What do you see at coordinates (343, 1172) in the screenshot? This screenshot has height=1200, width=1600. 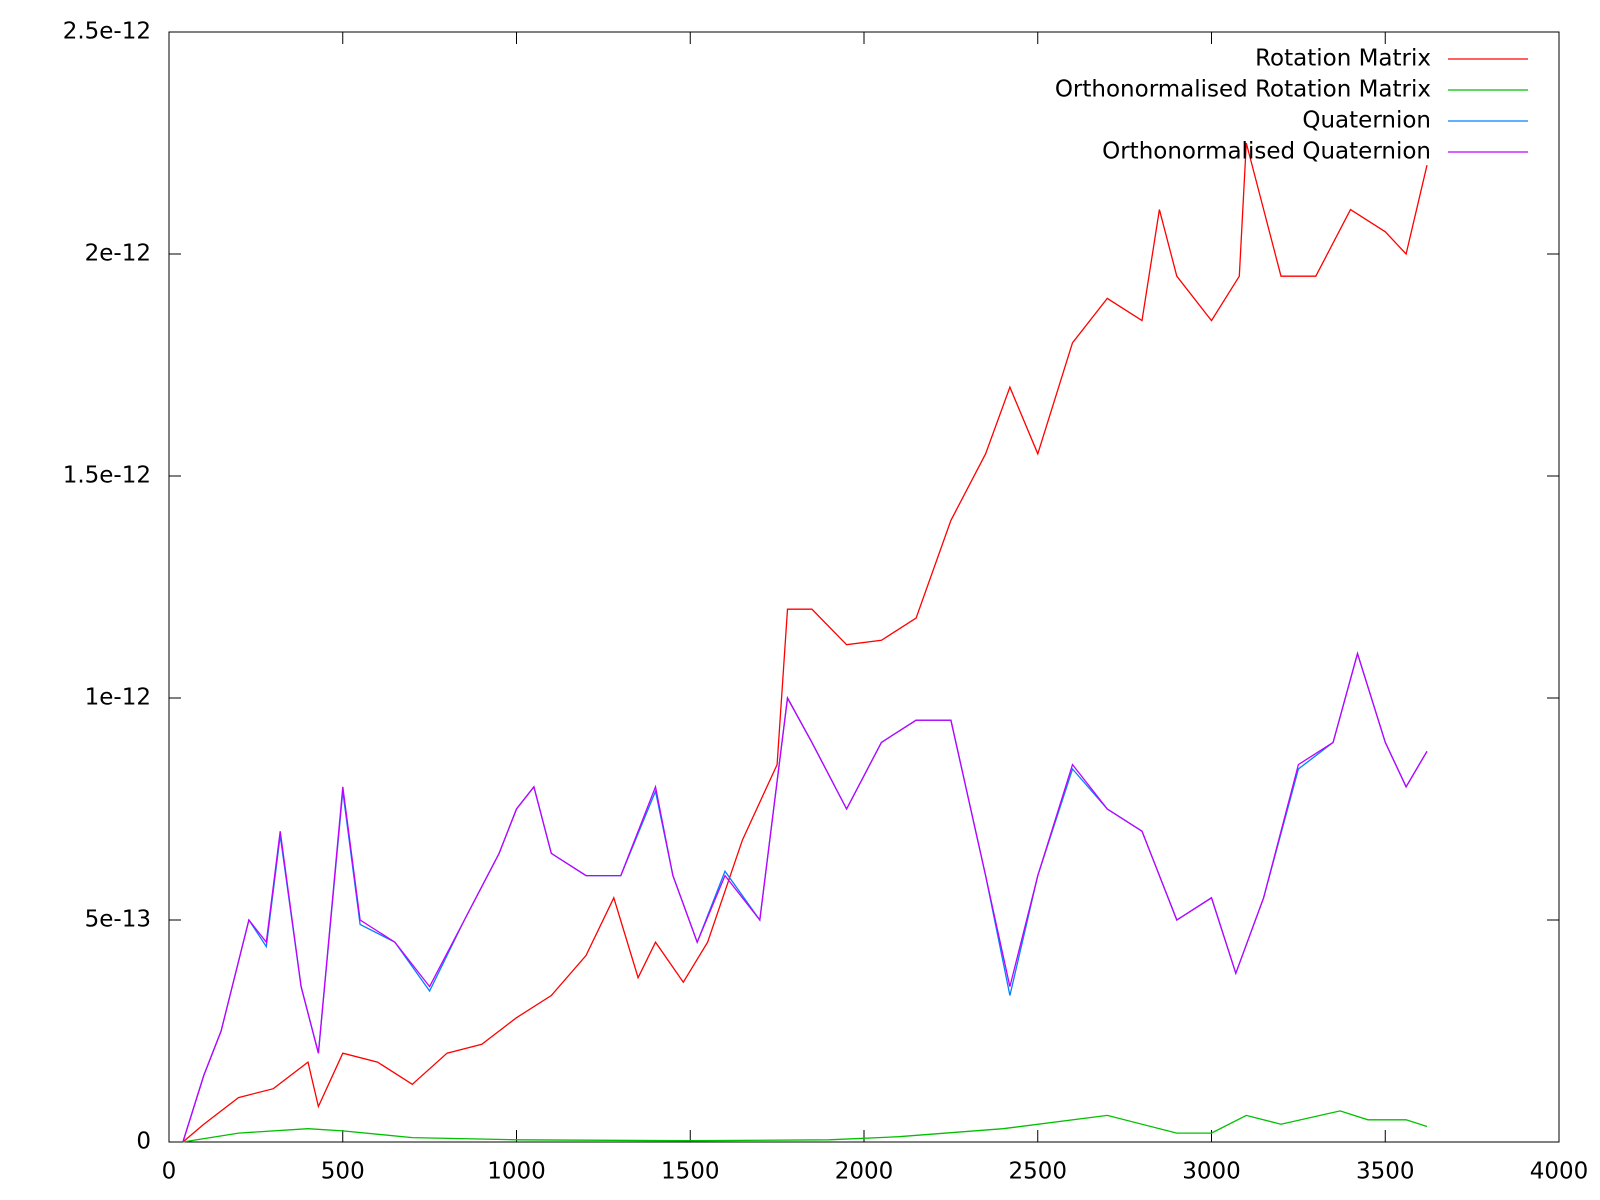 I see `x-tick-label: 500` at bounding box center [343, 1172].